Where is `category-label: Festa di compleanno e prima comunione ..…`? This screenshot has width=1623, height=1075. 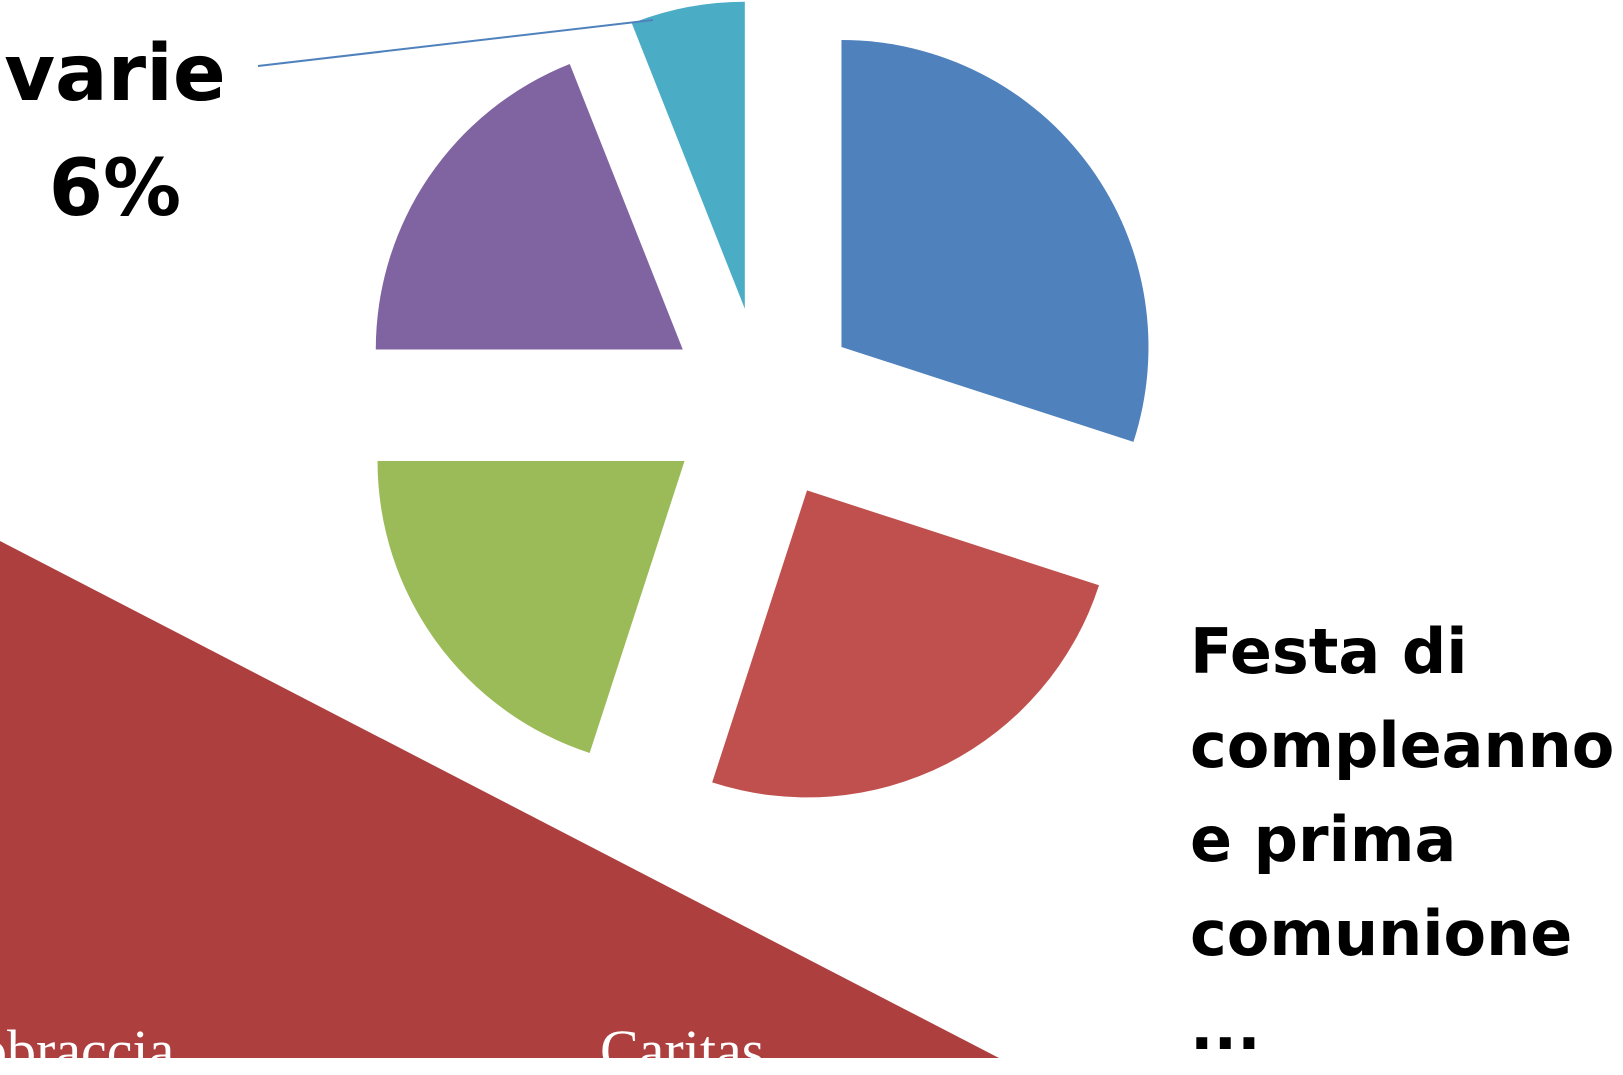
category-label: Festa di compleanno e prima comunione ..… is located at coordinates (1402, 839).